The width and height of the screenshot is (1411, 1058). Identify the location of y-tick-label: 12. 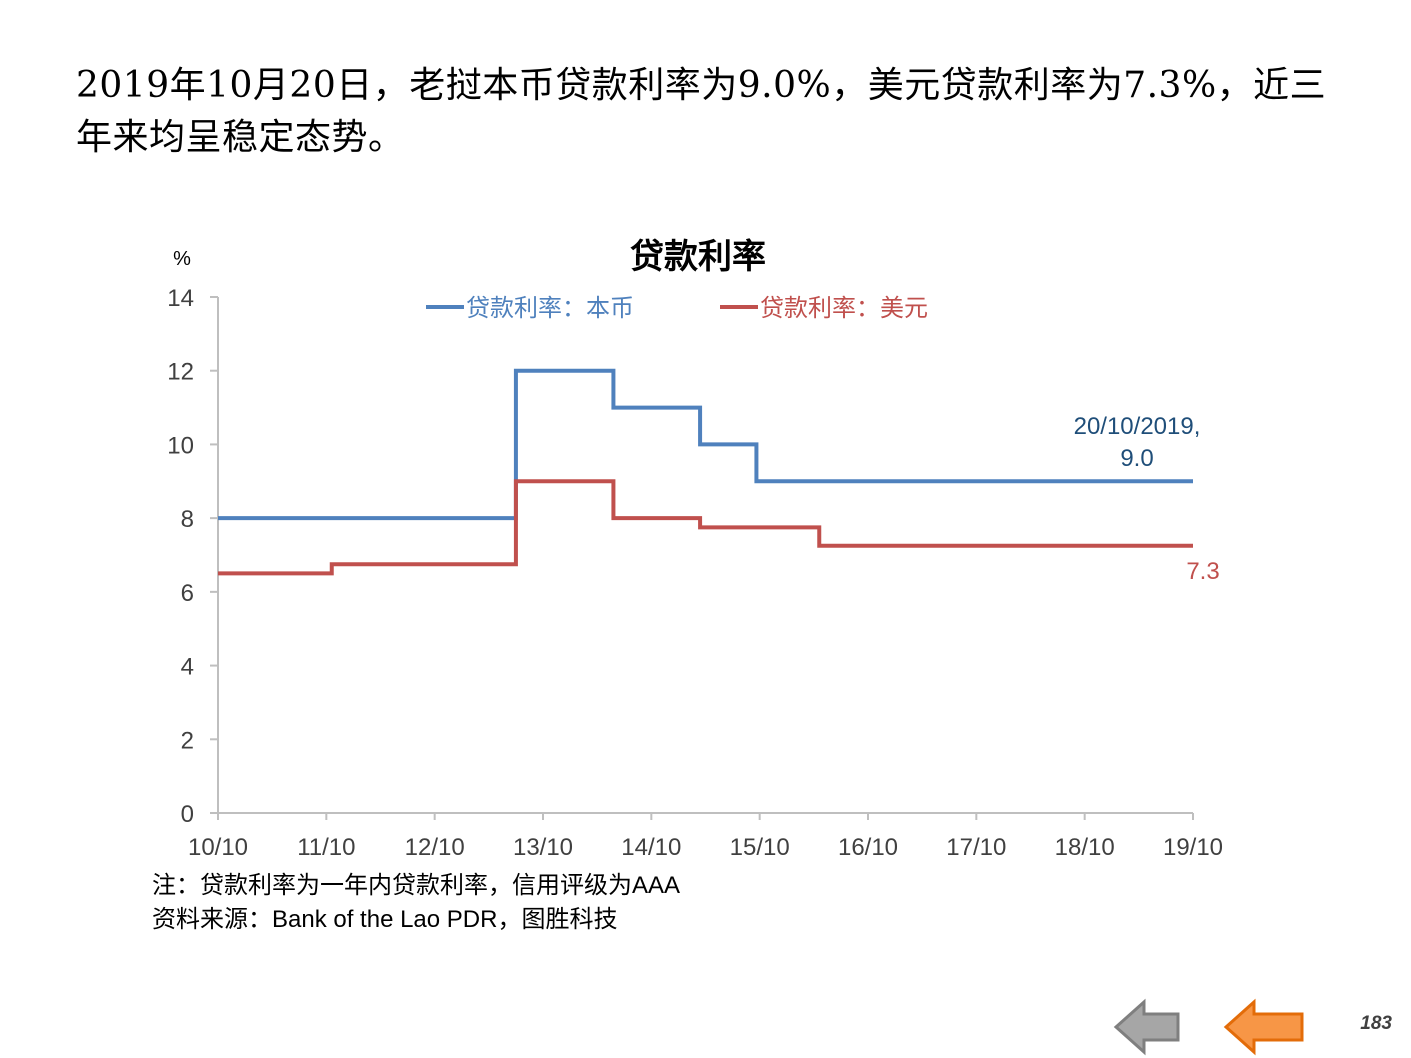
(180, 372).